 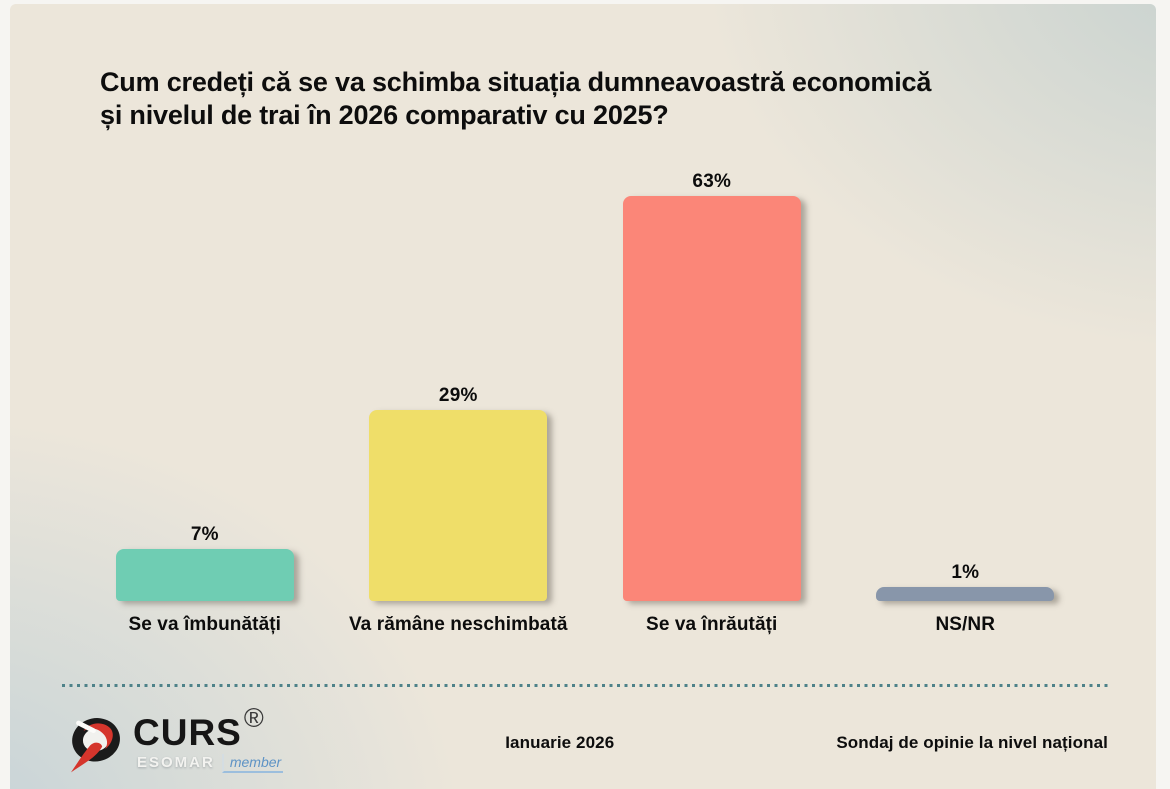 I want to click on curs-brand-name: CURS, so click(x=187, y=732).